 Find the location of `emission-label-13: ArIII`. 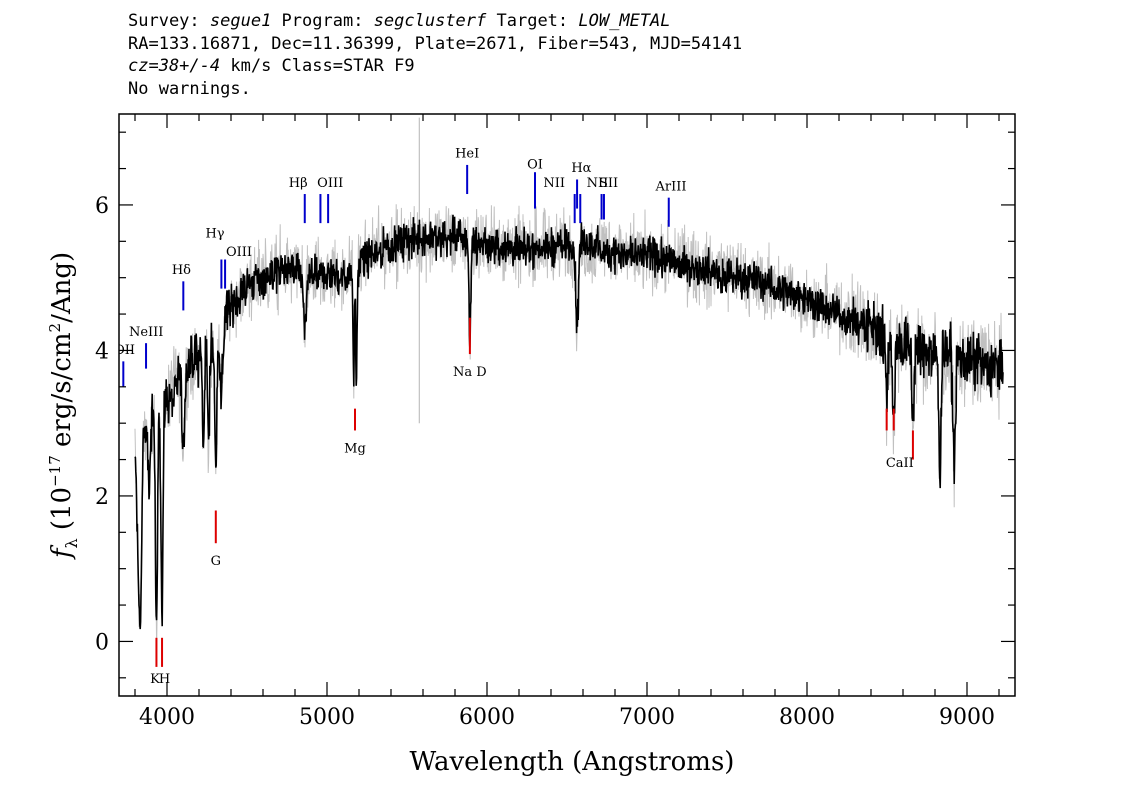

emission-label-13: ArIII is located at coordinates (670, 186).